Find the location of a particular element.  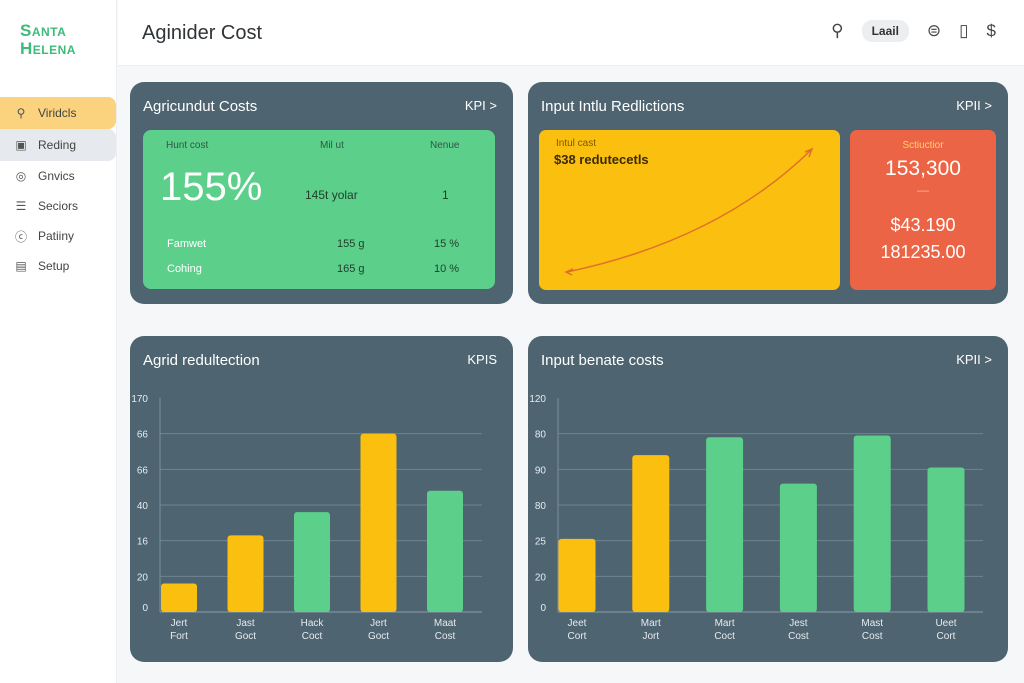

trend-arrow is located at coordinates (689, 211).